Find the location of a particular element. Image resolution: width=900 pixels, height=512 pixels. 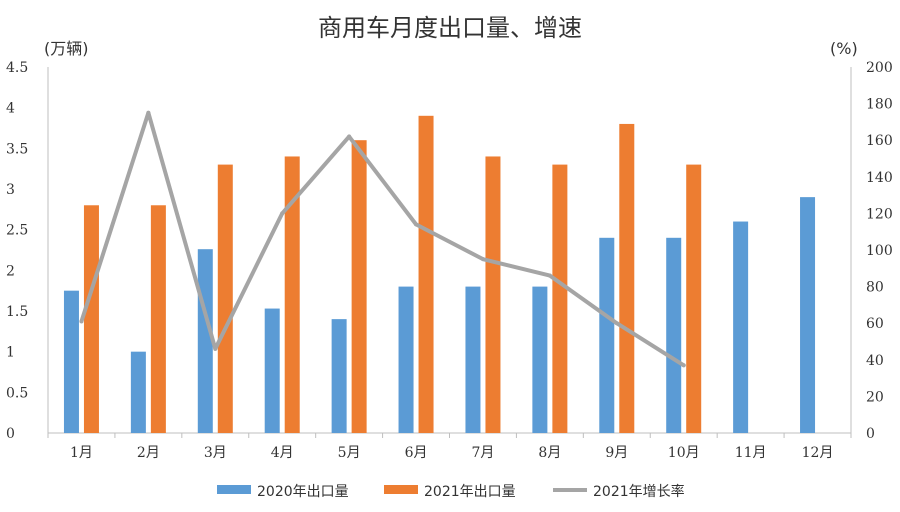

left-y-tick-label: 4.5 is located at coordinates (17, 68).